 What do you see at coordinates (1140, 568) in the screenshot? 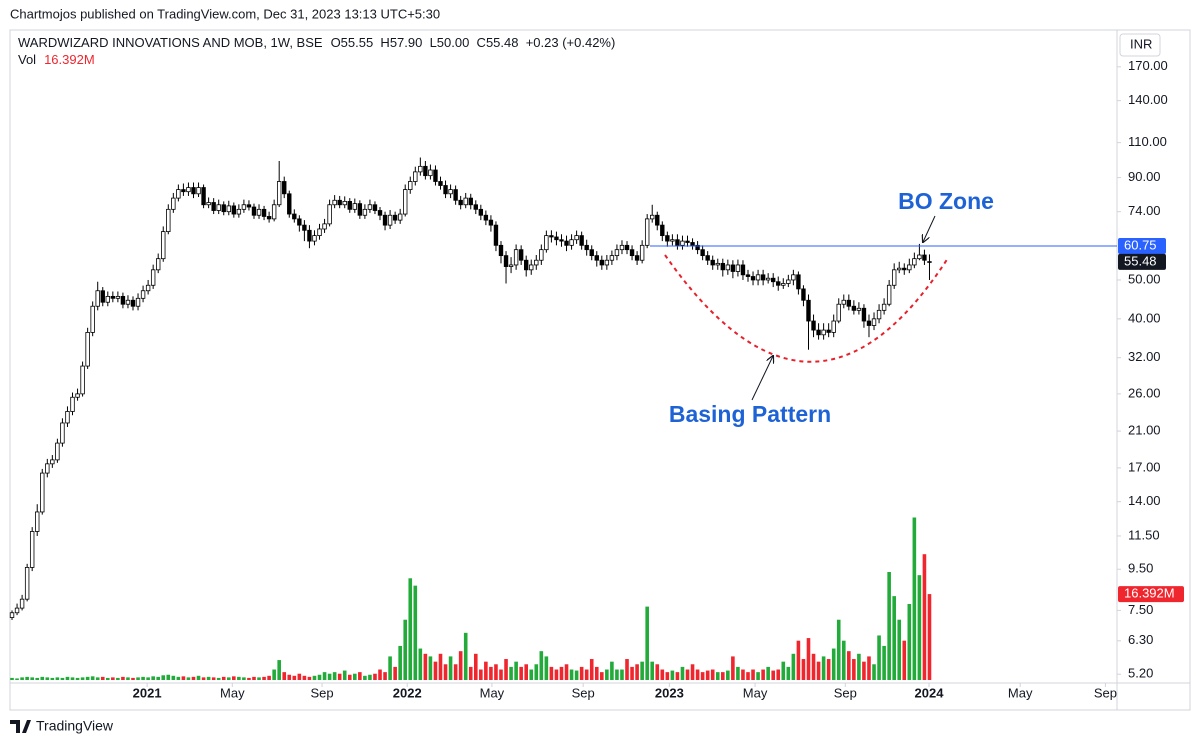
I see `y-tick-label: 9.50` at bounding box center [1140, 568].